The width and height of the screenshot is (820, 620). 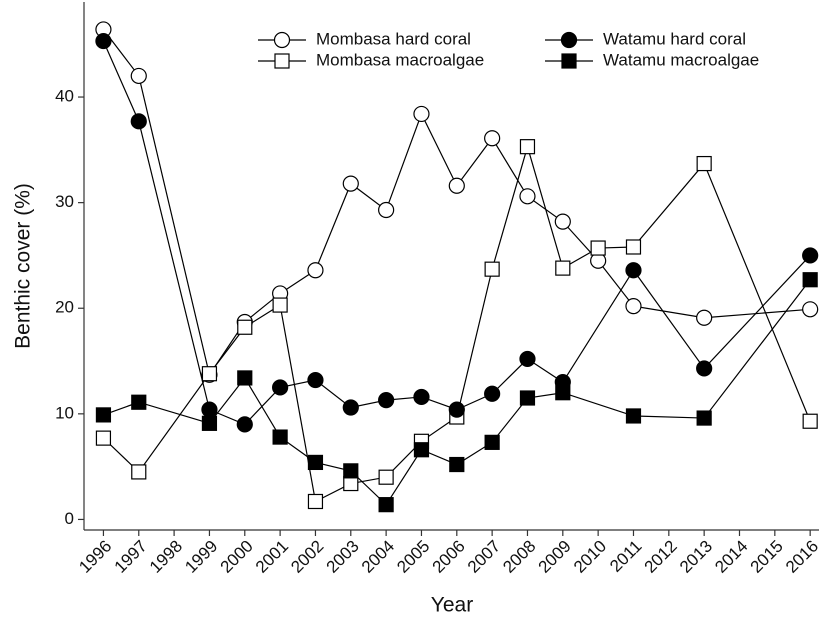 What do you see at coordinates (555, 557) in the screenshot?
I see `x-tick-label: 2009` at bounding box center [555, 557].